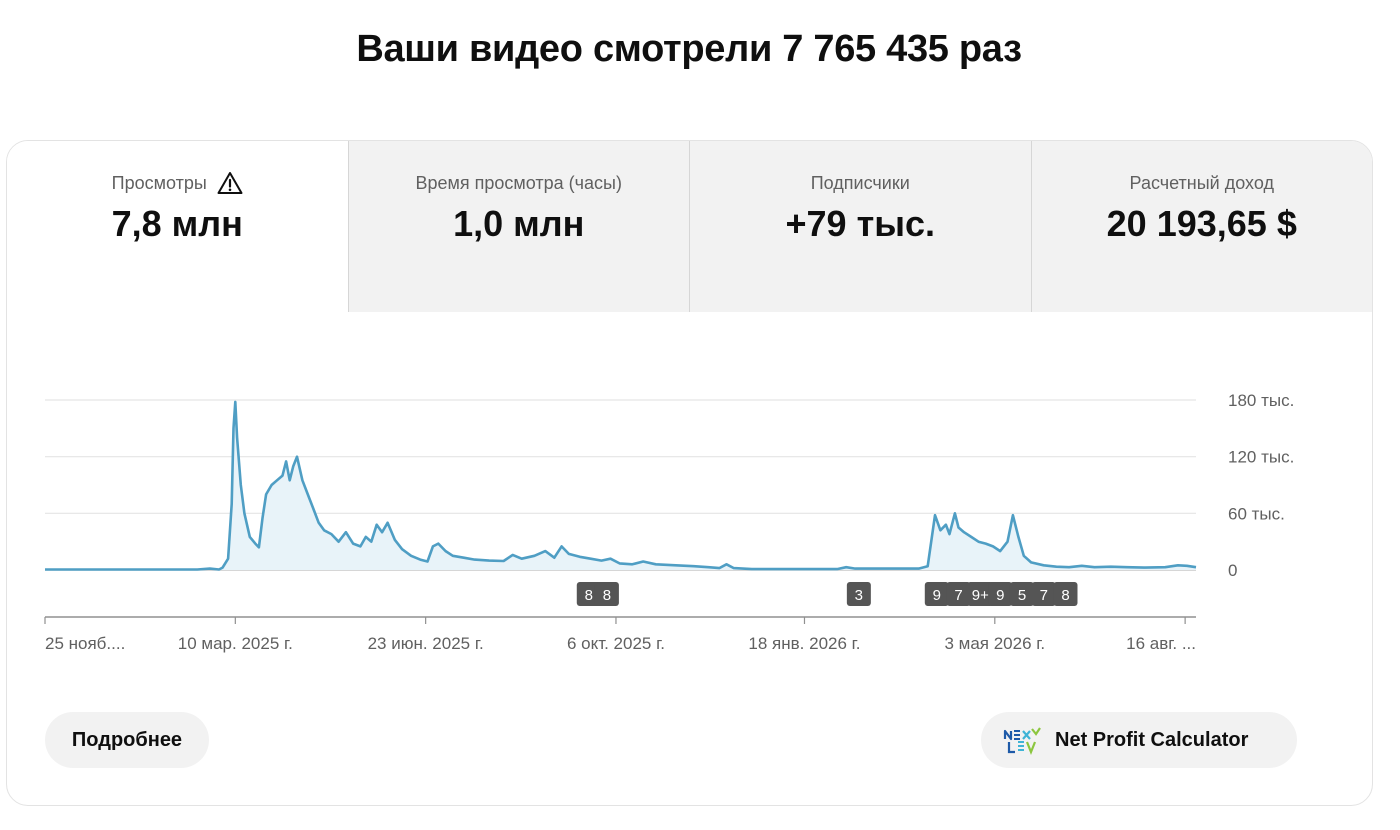 This screenshot has width=1400, height=830. Describe the element at coordinates (1152, 739) in the screenshot. I see `net-profit-calculator-label: Net Profit Calculator` at that location.